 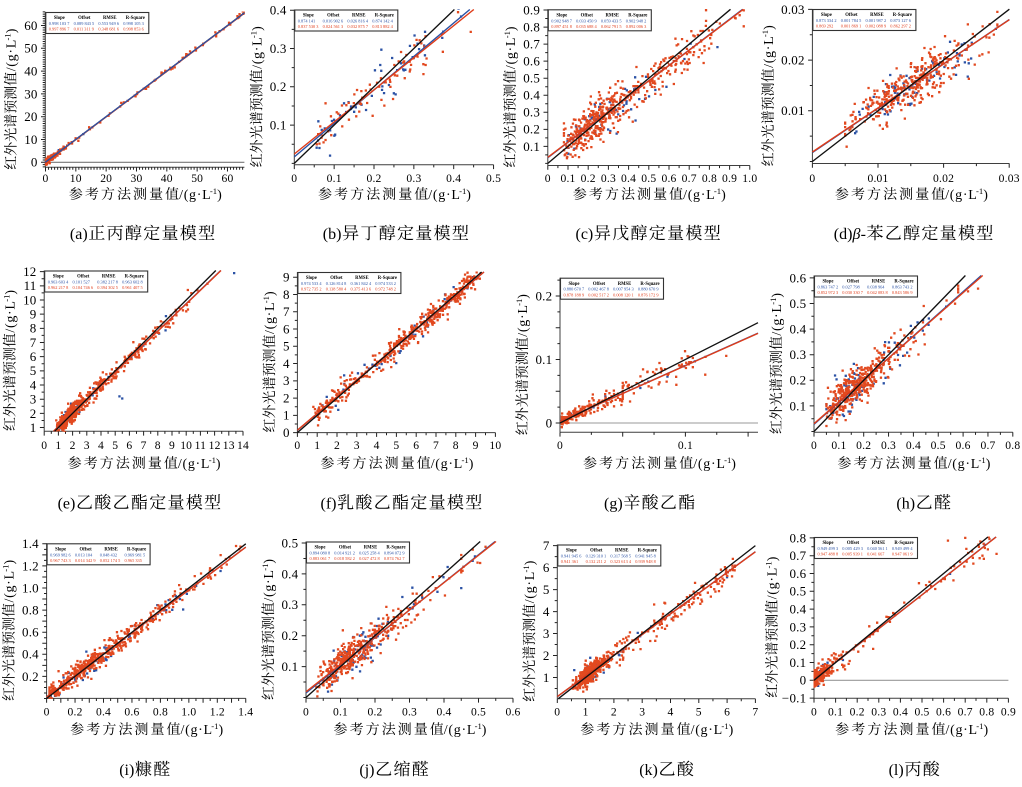 What do you see at coordinates (900, 20) in the screenshot?
I see `svg-text: 0.873 127 6` at bounding box center [900, 20].